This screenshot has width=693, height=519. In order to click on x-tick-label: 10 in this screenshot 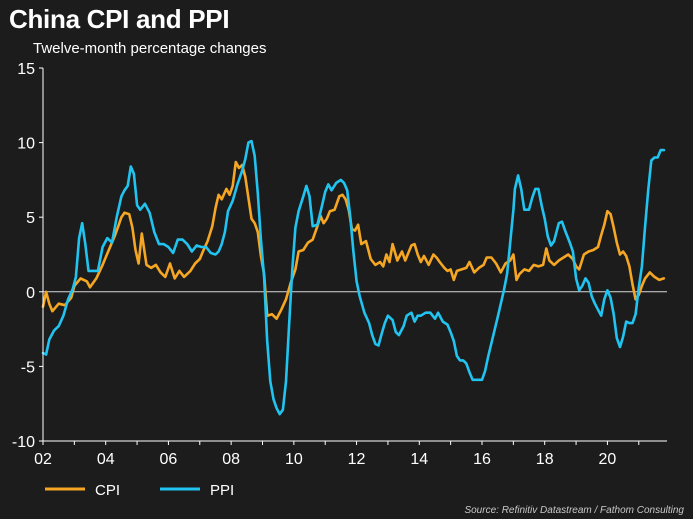, I will do `click(294, 459)`.